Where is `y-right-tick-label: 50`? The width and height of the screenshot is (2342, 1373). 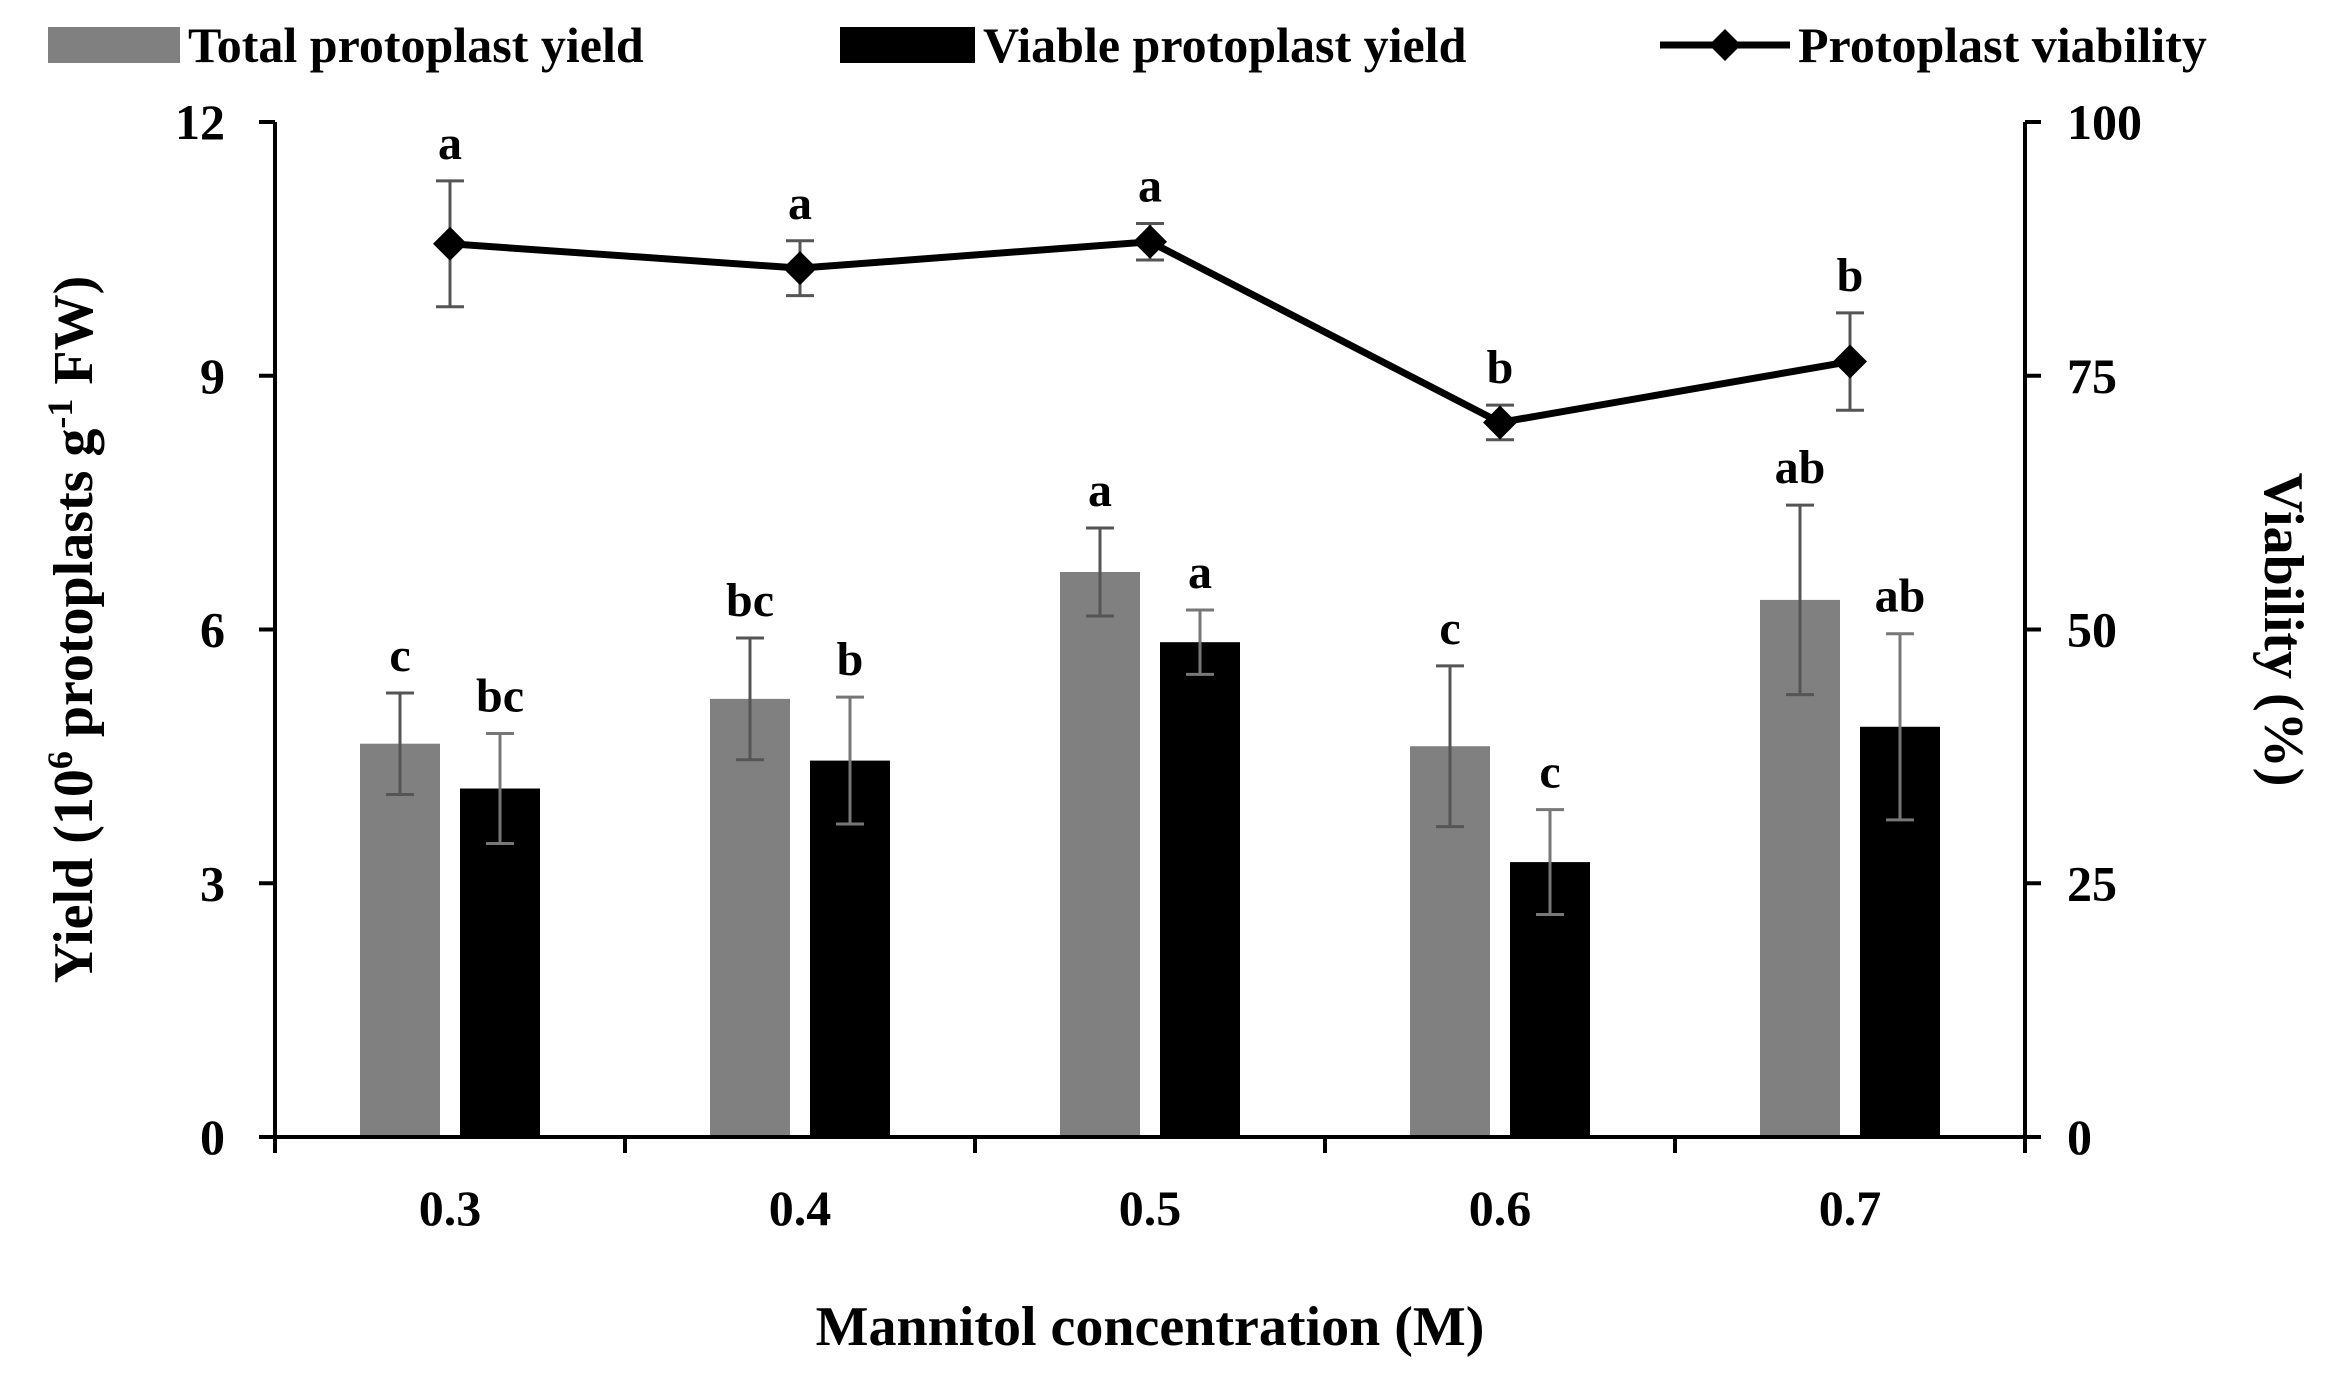
y-right-tick-label: 50 is located at coordinates (2092, 630).